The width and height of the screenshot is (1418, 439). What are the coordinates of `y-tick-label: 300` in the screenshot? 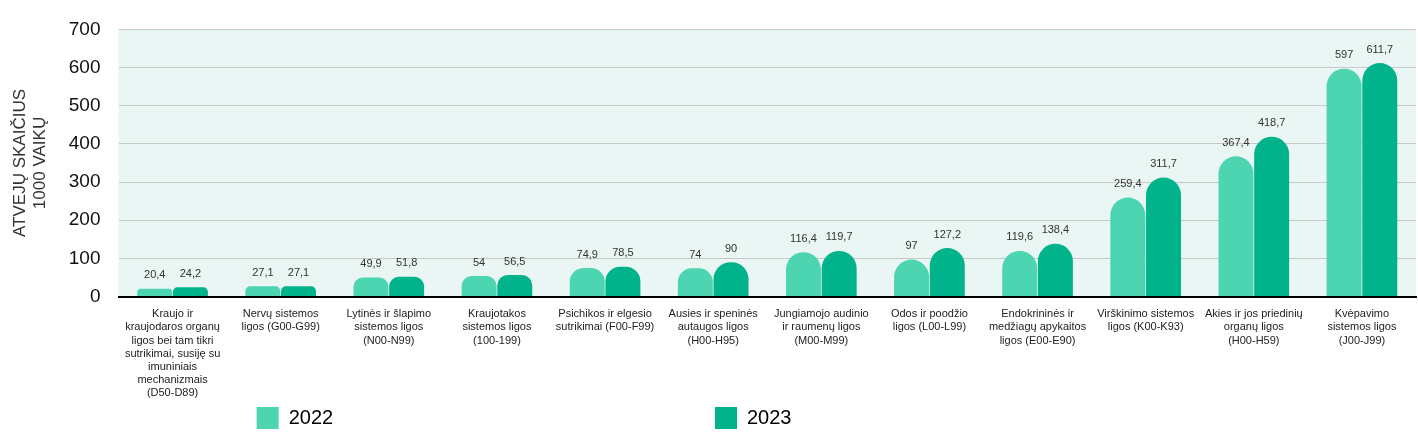 It's located at (84, 181).